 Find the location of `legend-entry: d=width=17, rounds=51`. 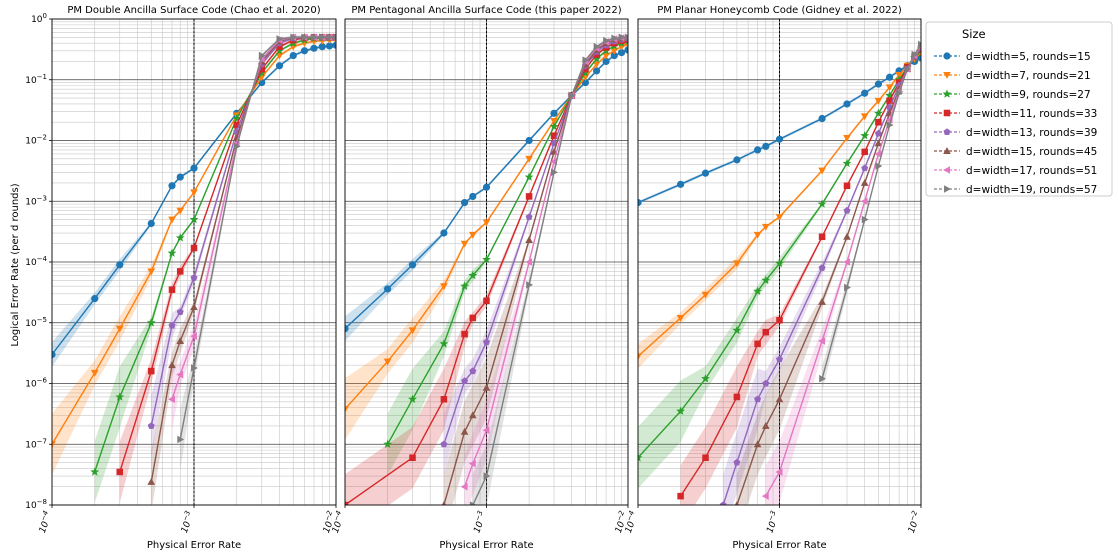

legend-entry: d=width=17, rounds=51 is located at coordinates (1031, 171).